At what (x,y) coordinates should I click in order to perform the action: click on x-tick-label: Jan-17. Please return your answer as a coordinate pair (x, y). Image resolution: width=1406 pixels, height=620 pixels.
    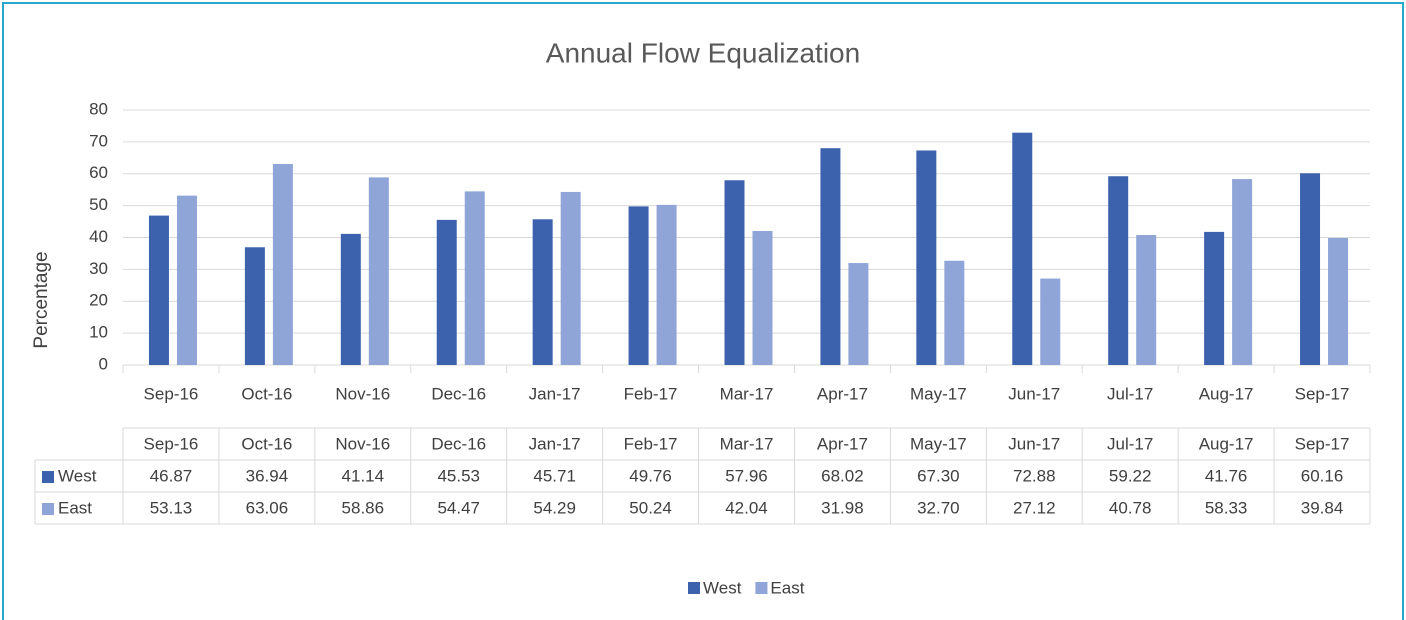
    Looking at the image, I should click on (555, 393).